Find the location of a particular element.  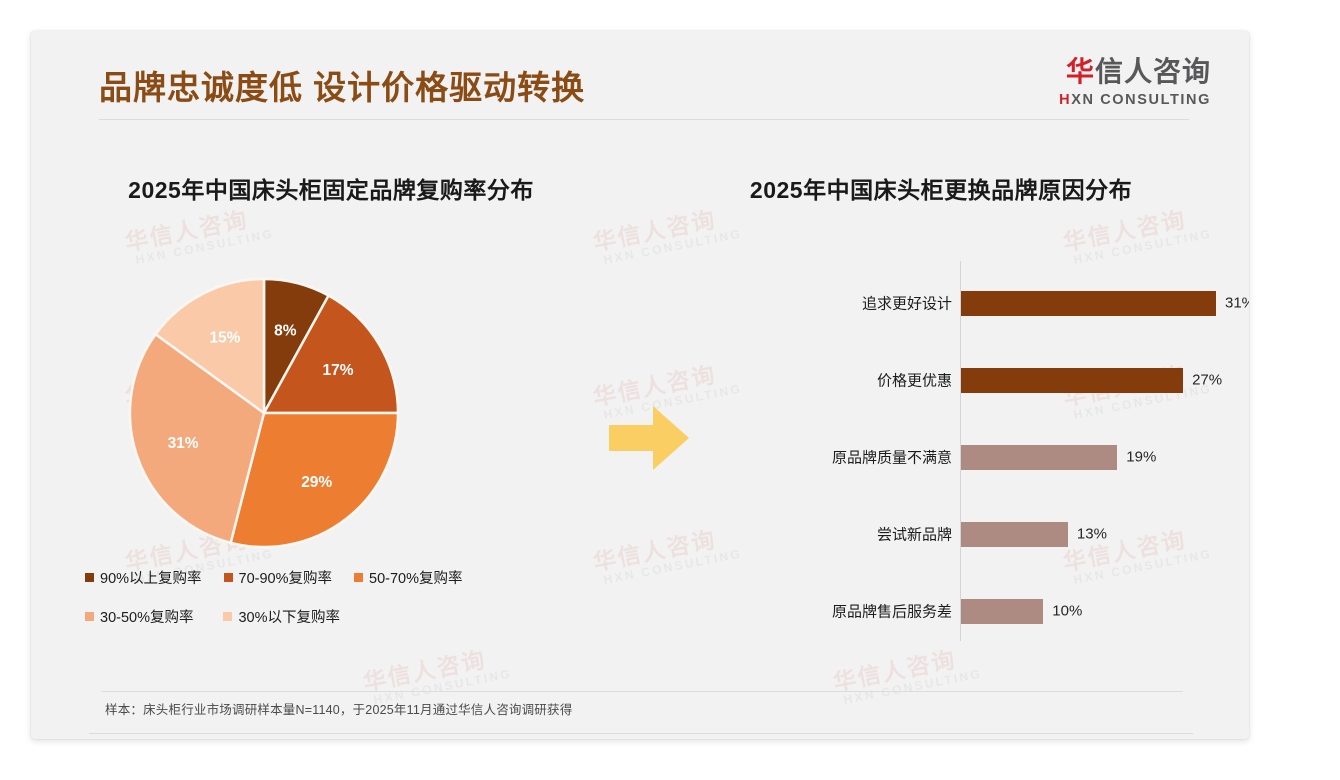

logo-cn-rest: 信人咨询 is located at coordinates (1152, 71).